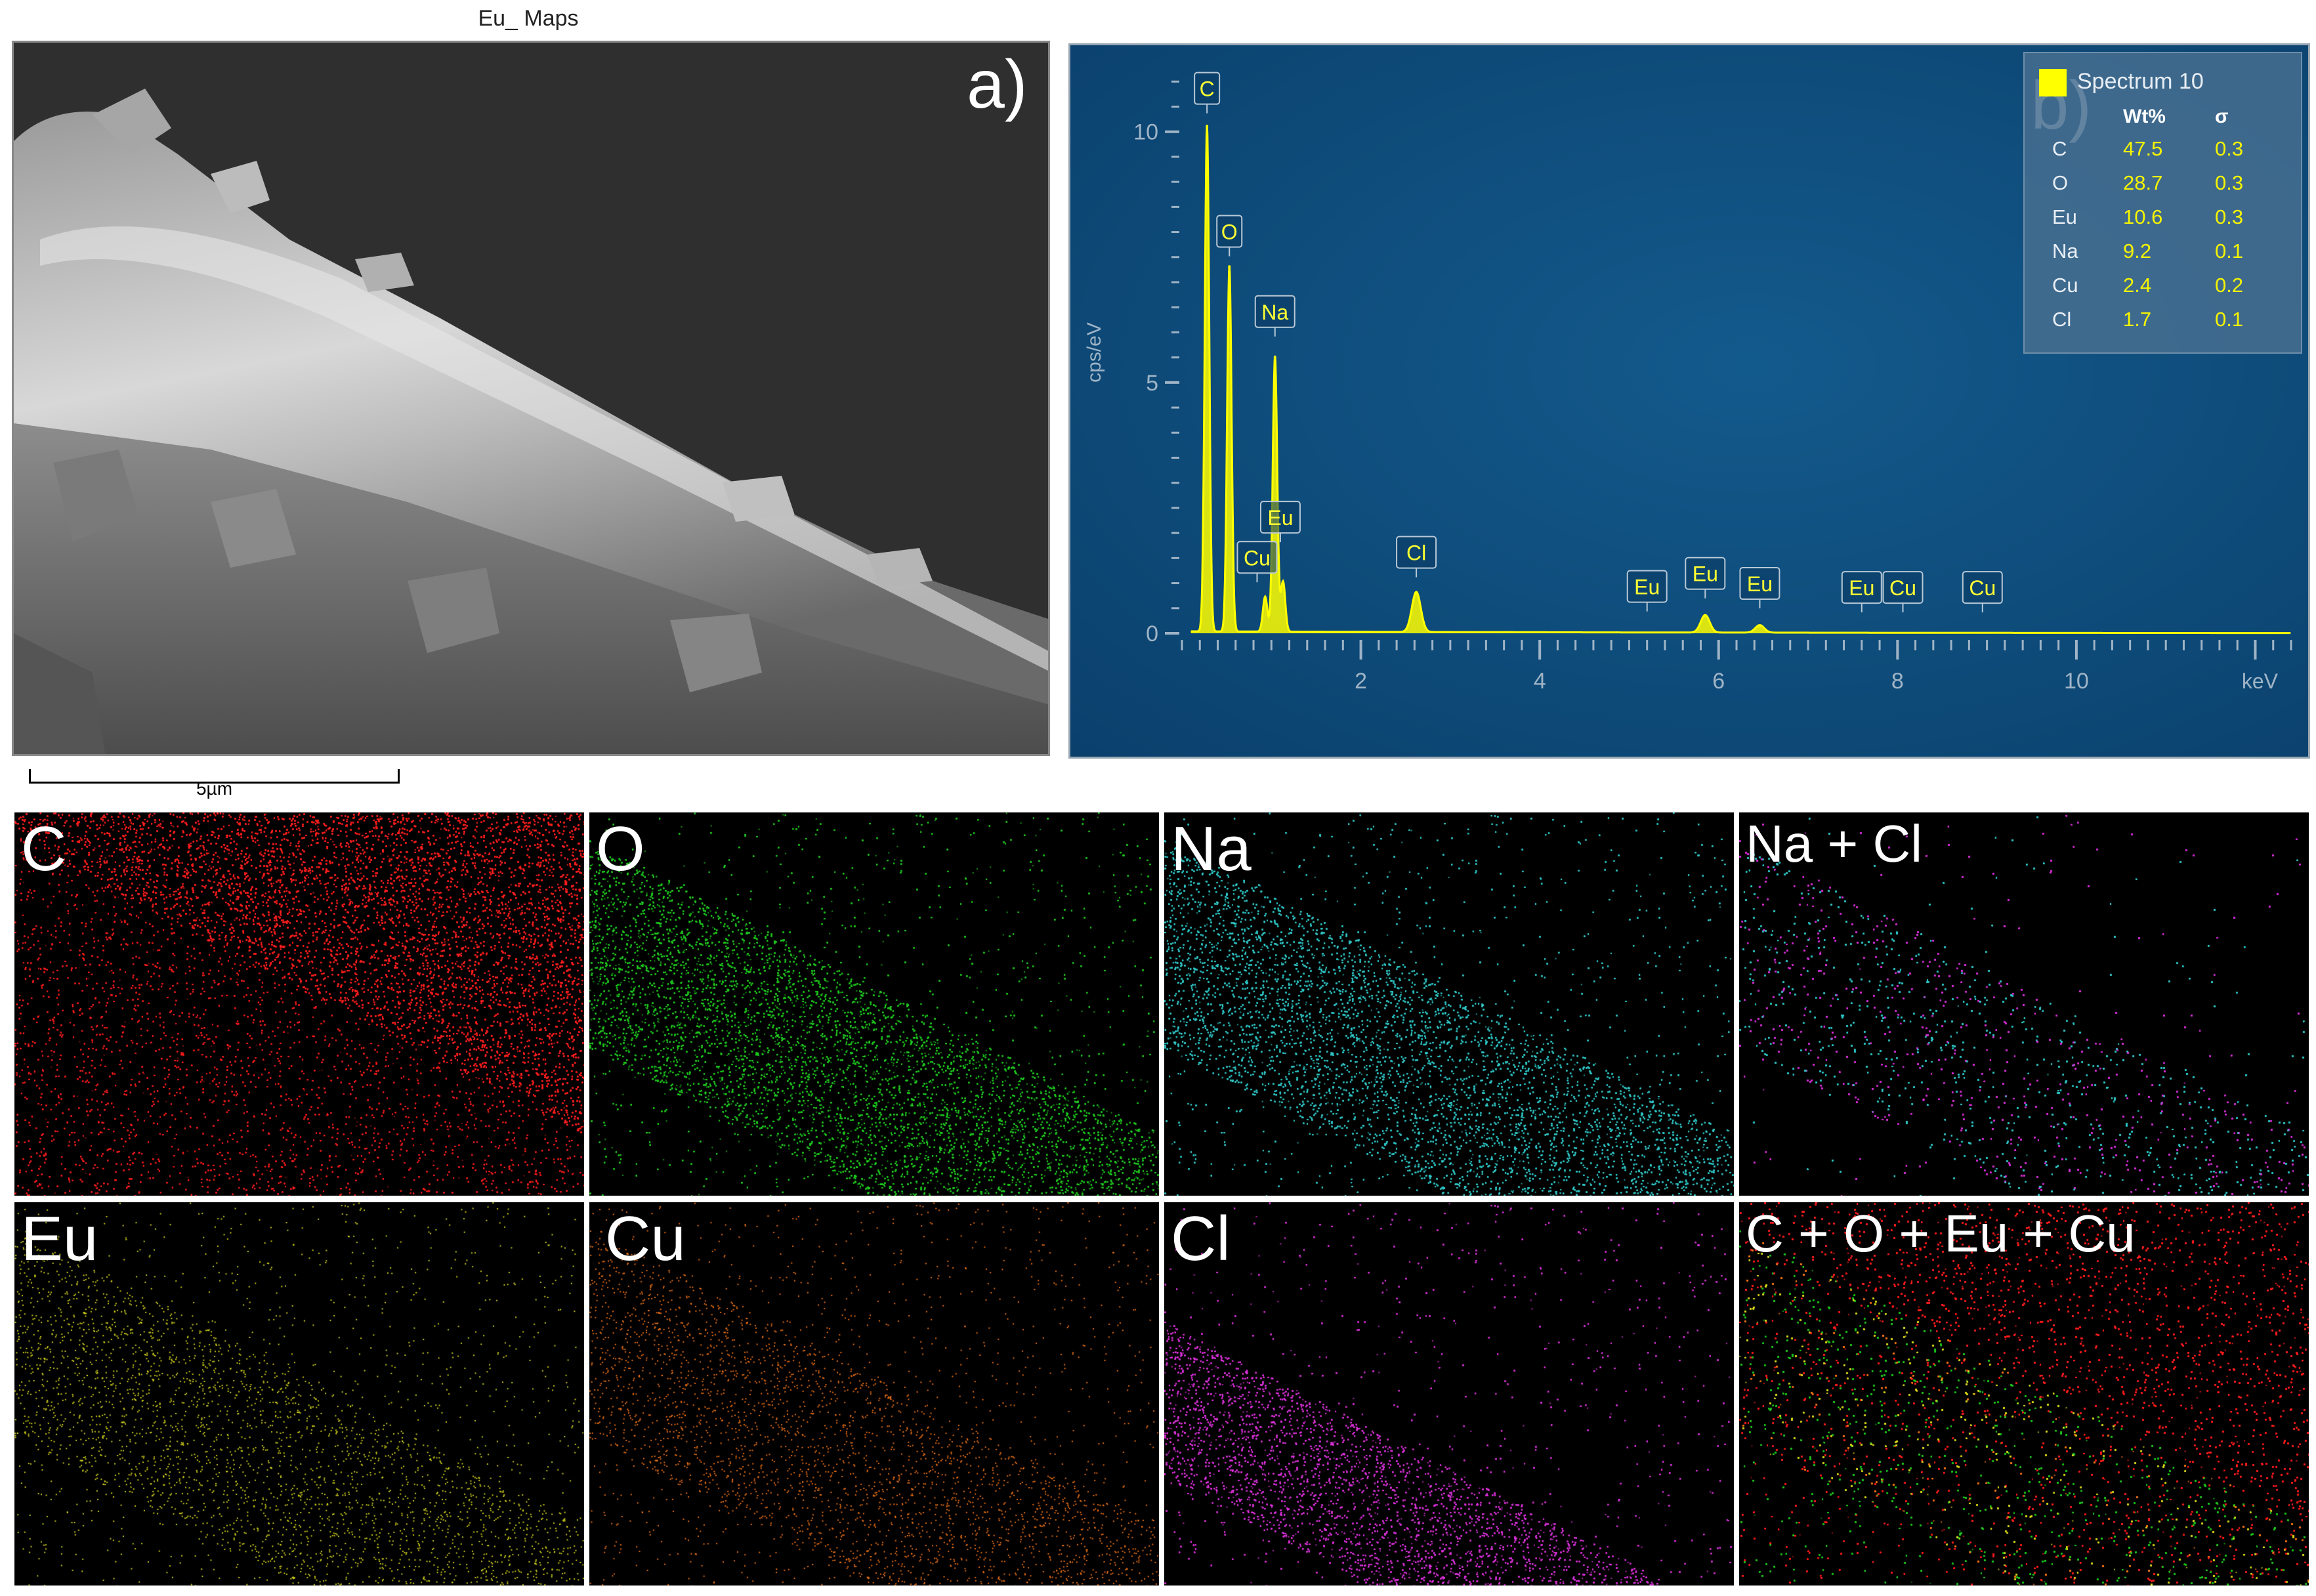 This screenshot has width=2316, height=1596. Describe the element at coordinates (44, 849) in the screenshot. I see `map-c-label: C` at that location.